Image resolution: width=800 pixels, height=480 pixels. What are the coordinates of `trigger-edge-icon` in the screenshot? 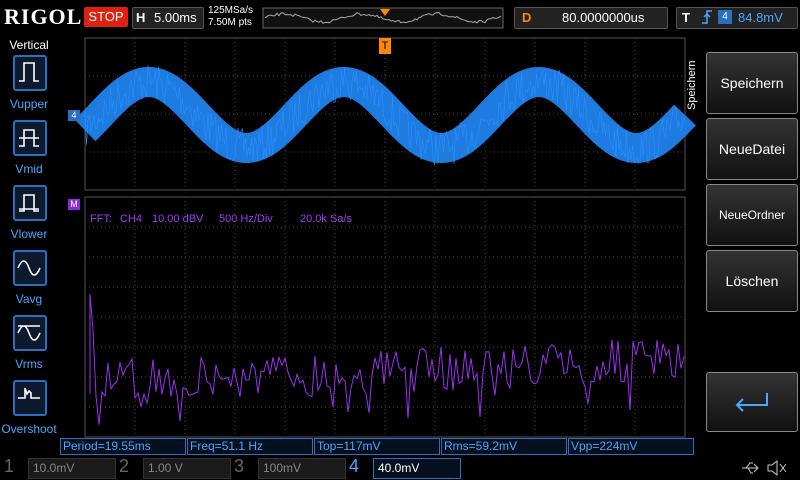 It's located at (707, 17).